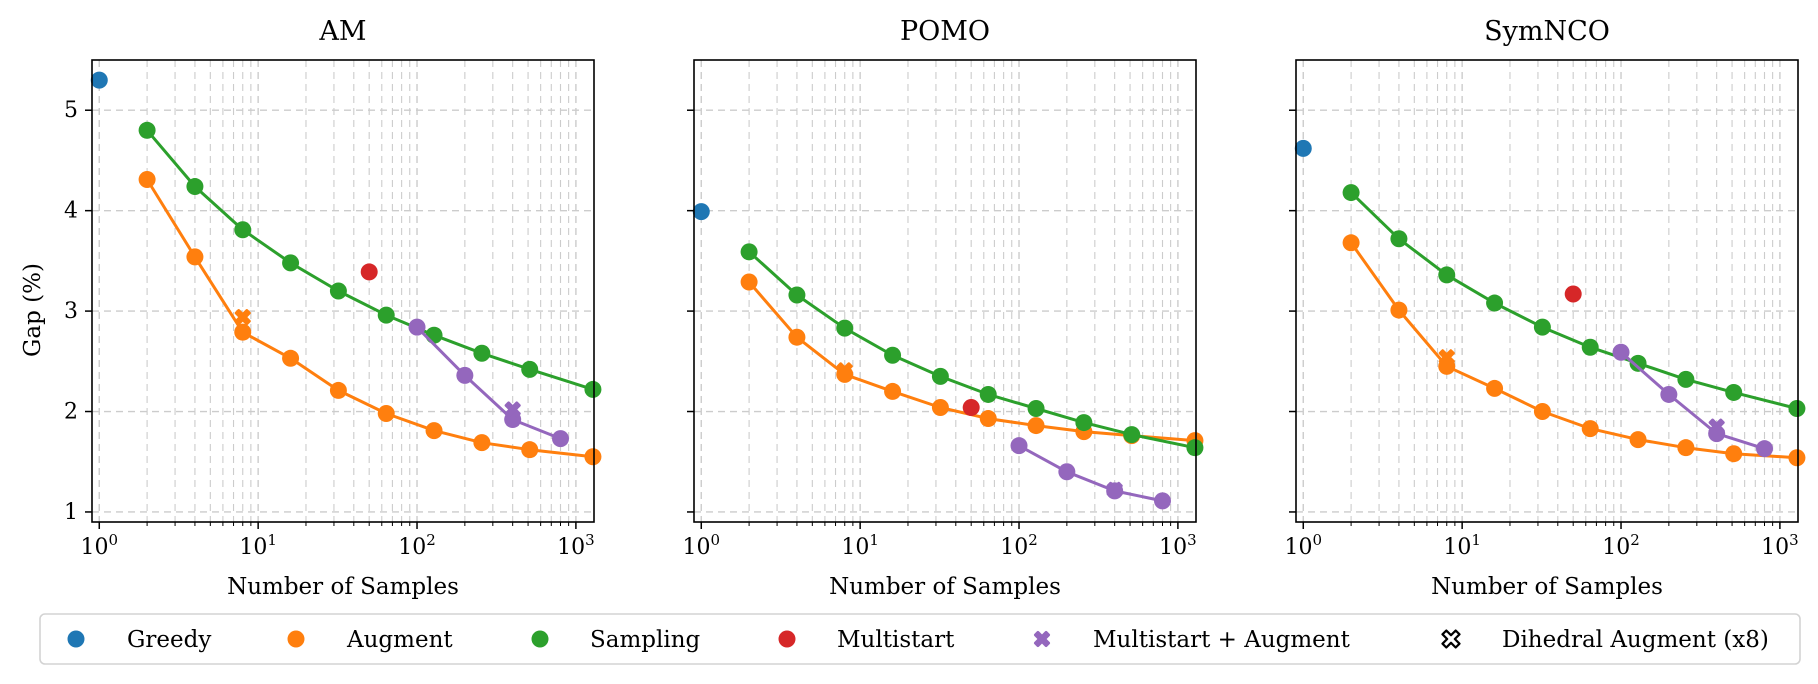 Image resolution: width=1818 pixels, height=684 pixels. I want to click on legend-label: Multistart + Augment, so click(1222, 640).